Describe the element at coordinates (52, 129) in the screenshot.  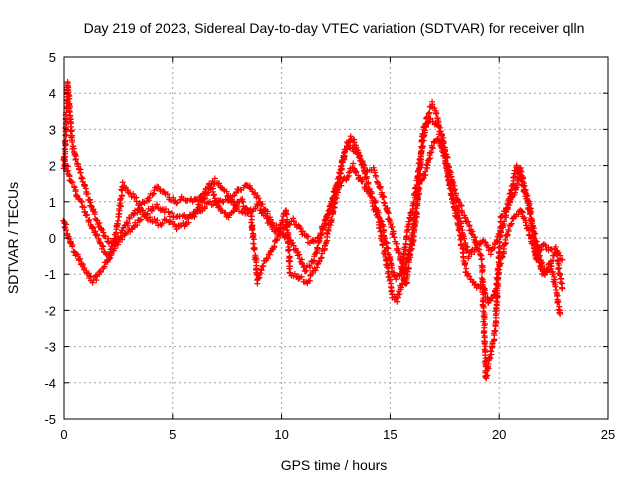
I see `y-tick-label: 3` at that location.